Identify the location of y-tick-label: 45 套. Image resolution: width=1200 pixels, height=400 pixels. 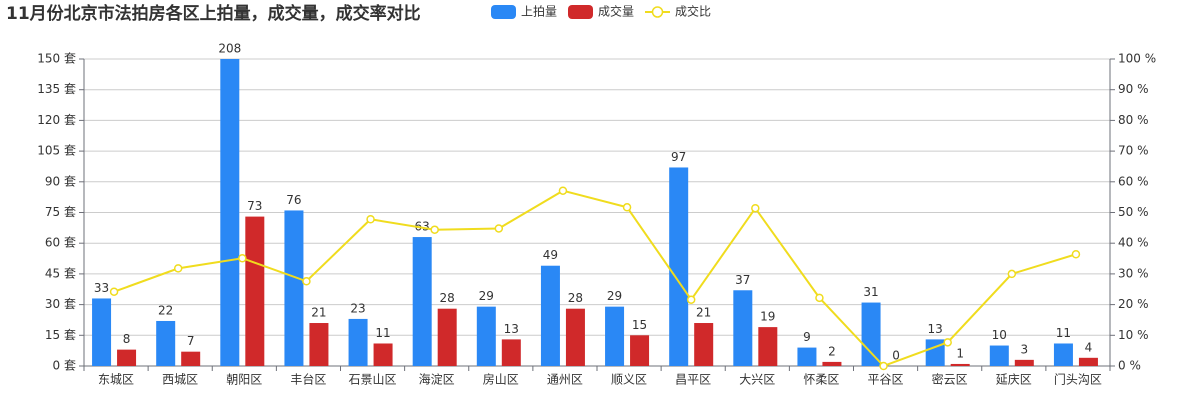
(60, 273).